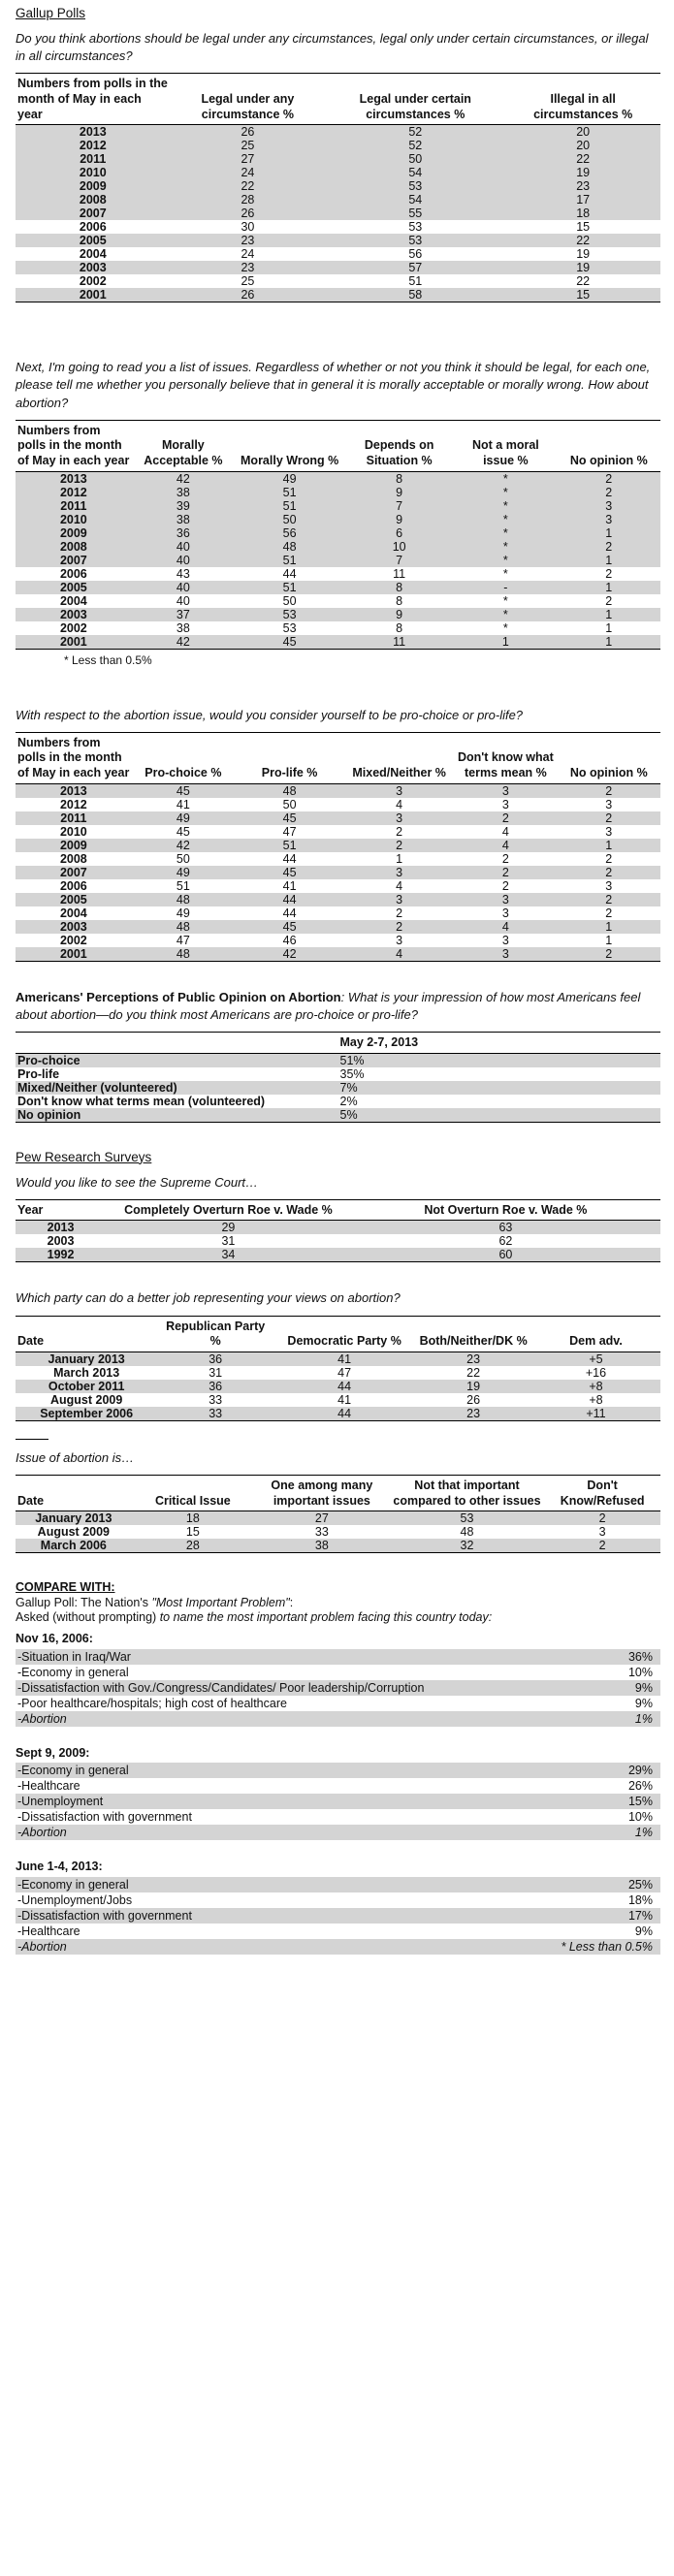  What do you see at coordinates (499, 1043) in the screenshot?
I see `perceptions-date-header: May 2-7, 2013` at bounding box center [499, 1043].